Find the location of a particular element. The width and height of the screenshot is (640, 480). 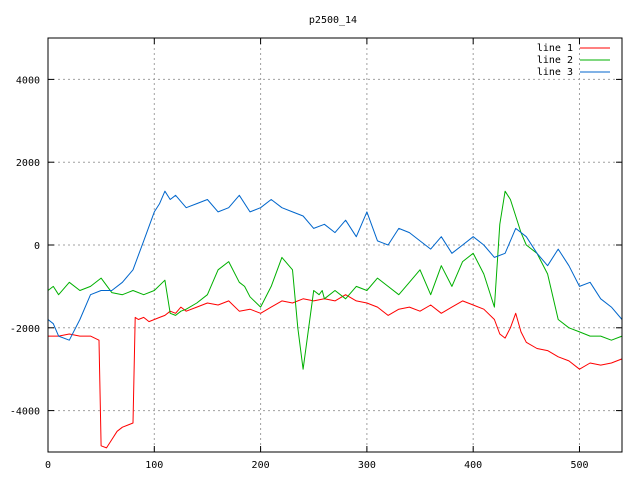

legend-label: line 3 is located at coordinates (555, 72).